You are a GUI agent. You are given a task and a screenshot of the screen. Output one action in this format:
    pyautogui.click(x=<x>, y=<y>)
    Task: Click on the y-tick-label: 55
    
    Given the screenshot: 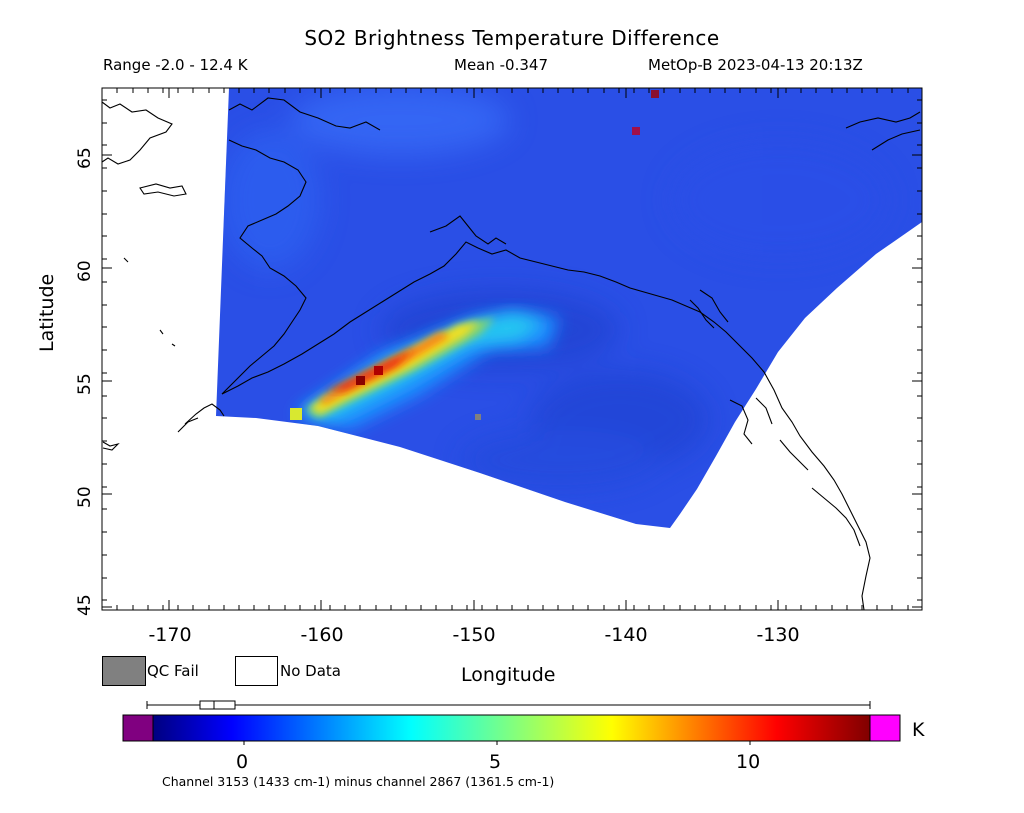 What is the action you would take?
    pyautogui.click(x=85, y=384)
    